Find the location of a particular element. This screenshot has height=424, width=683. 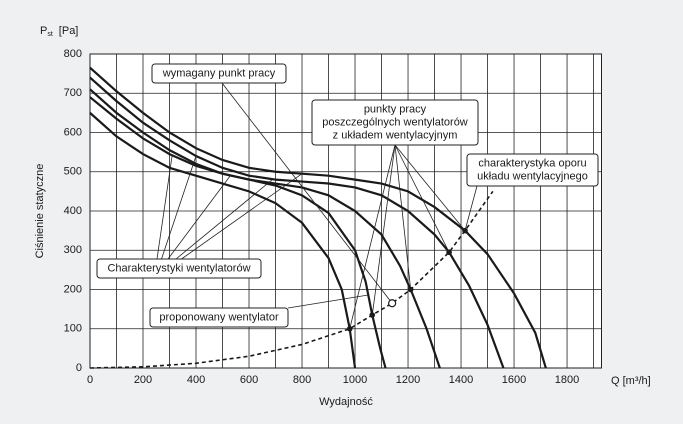

y-tick-label: 500 is located at coordinates (73, 172).